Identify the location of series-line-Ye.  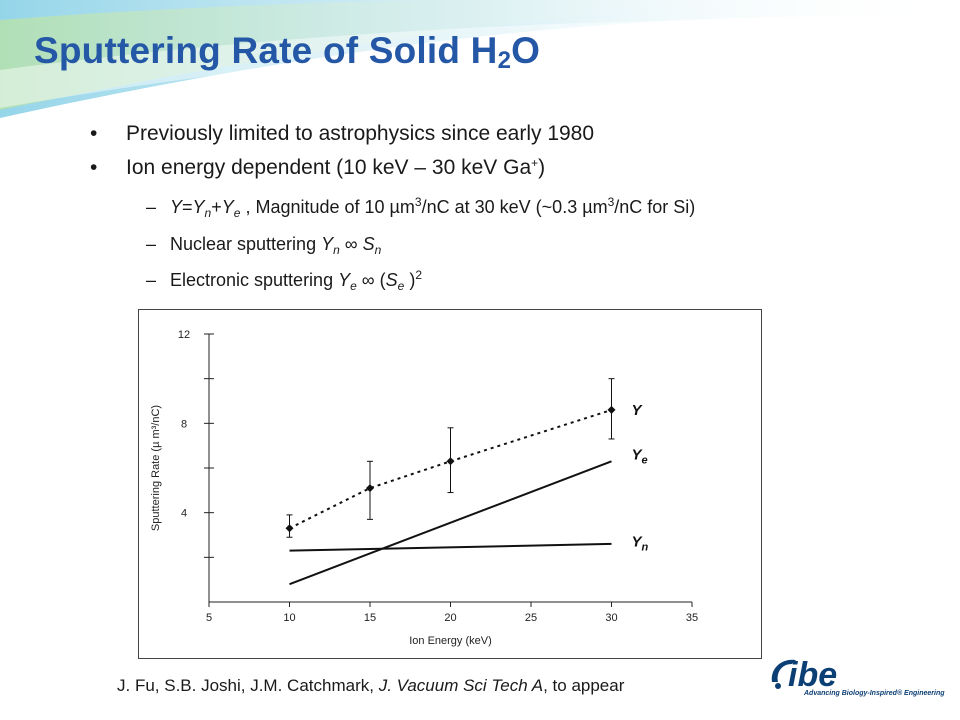
(450, 523).